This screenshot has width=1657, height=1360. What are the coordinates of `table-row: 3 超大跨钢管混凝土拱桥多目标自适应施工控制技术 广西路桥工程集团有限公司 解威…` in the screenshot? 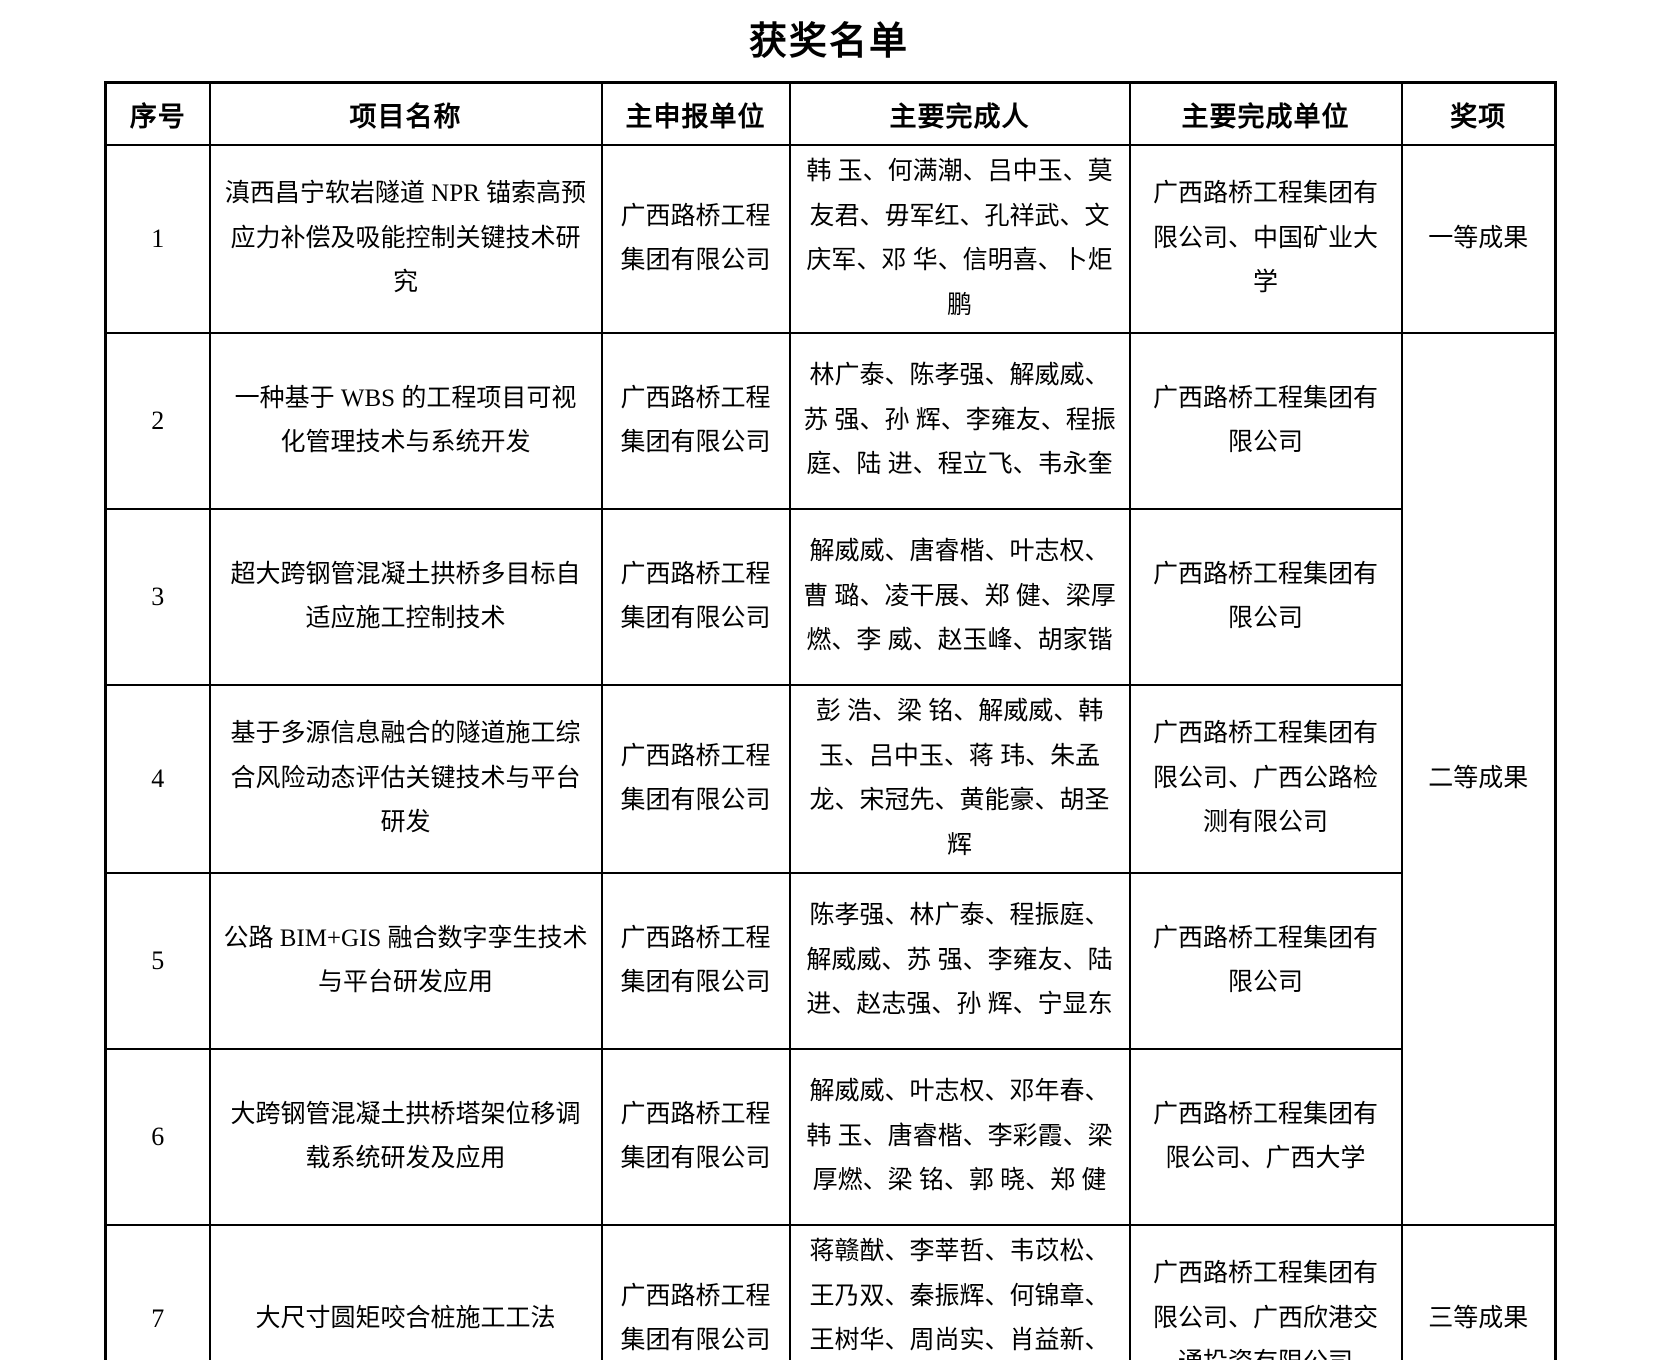 It's located at (830, 597).